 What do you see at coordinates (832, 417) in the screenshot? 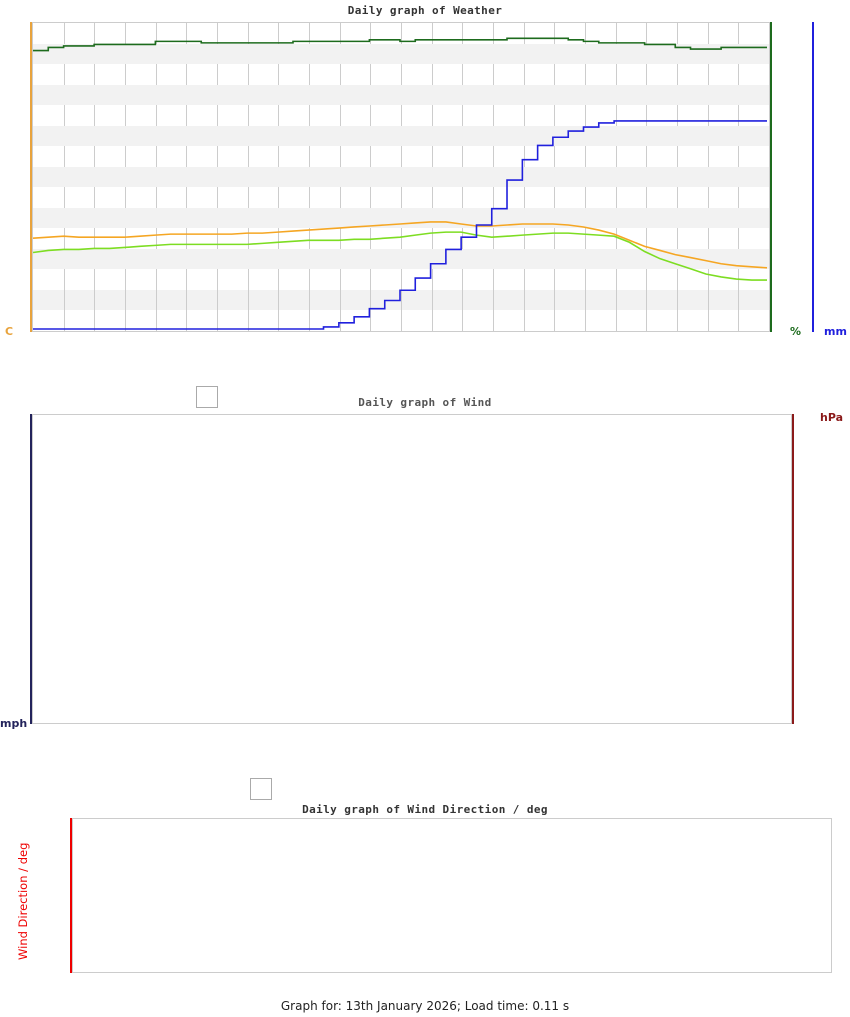
I see `chart2-right-axis-unit: hPa` at bounding box center [832, 417].